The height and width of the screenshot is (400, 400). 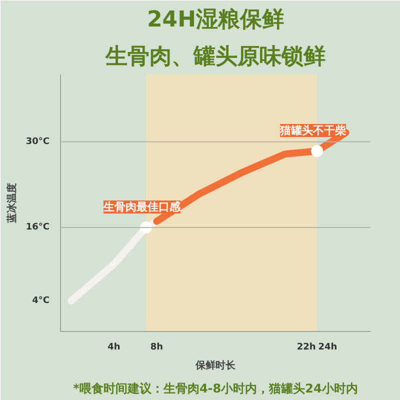 What do you see at coordinates (313, 130) in the screenshot?
I see `annotation: 猫罐头不干柴` at bounding box center [313, 130].